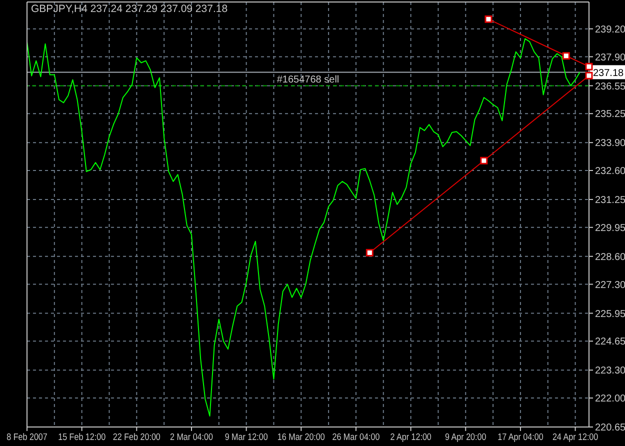 The image size is (625, 446). I want to click on x-tick-label: 22 Feb 20:00, so click(136, 436).